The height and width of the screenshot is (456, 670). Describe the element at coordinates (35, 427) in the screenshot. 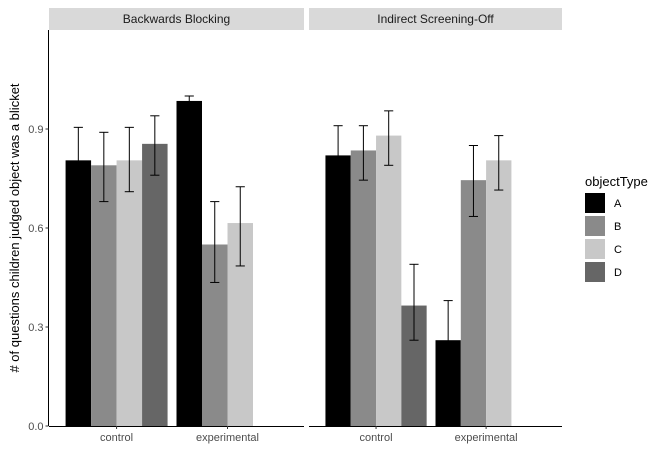

I see `y-tick-label-0: 0.0` at that location.